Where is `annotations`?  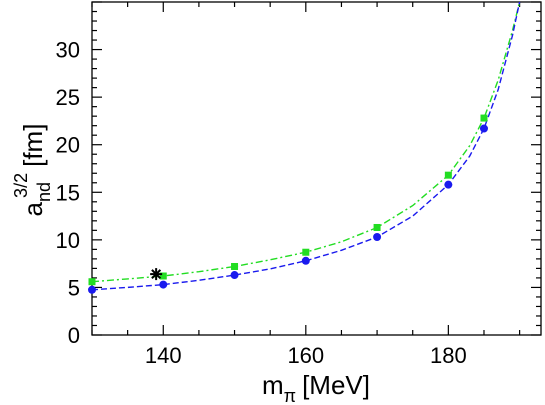
annotations is located at coordinates (156, 274).